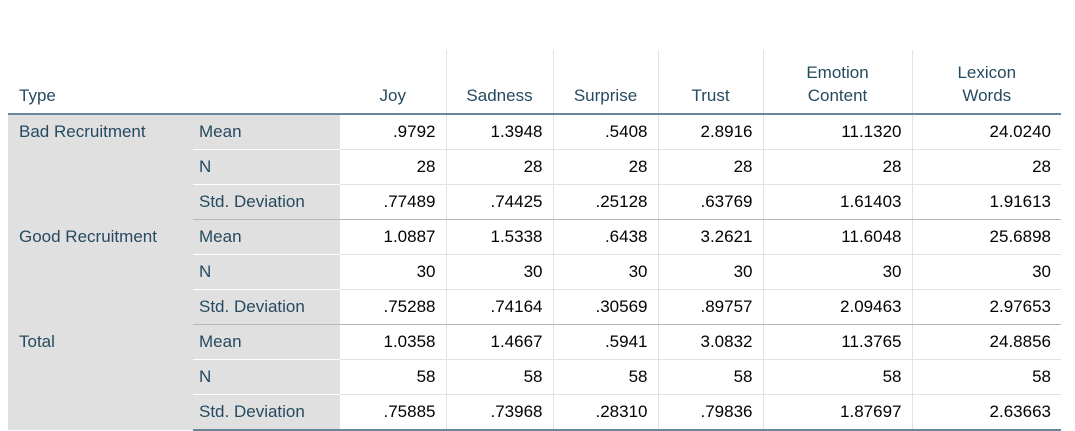 The height and width of the screenshot is (431, 1075). Describe the element at coordinates (986, 342) in the screenshot. I see `table-cell: 24.8856` at that location.